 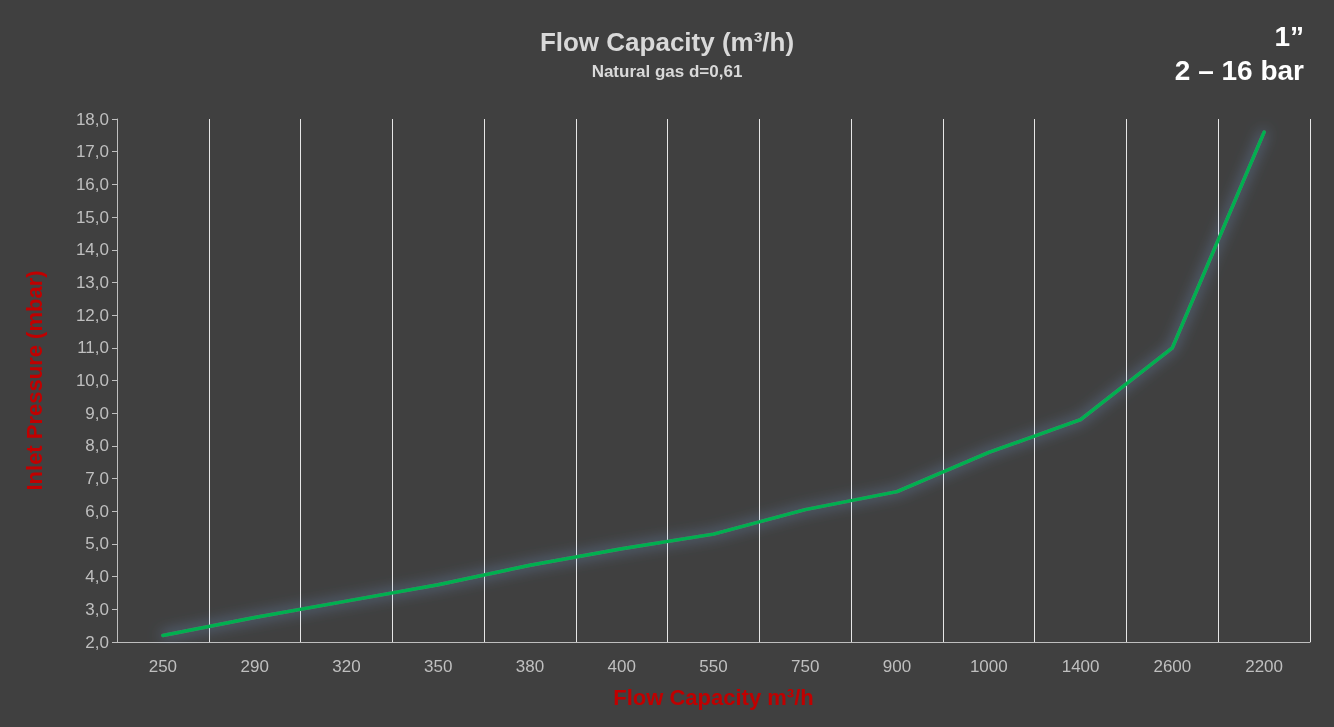 I want to click on y-tick-label: 3,0, so click(x=97, y=609).